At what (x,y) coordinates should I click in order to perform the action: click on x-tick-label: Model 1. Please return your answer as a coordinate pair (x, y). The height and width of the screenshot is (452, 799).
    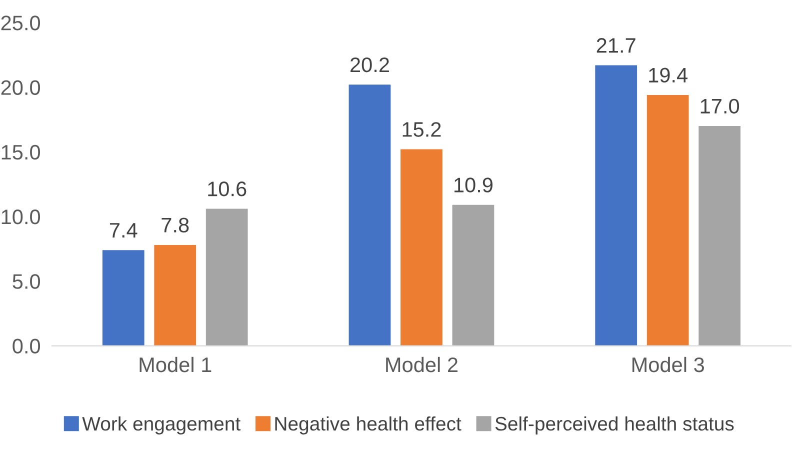
    Looking at the image, I should click on (176, 364).